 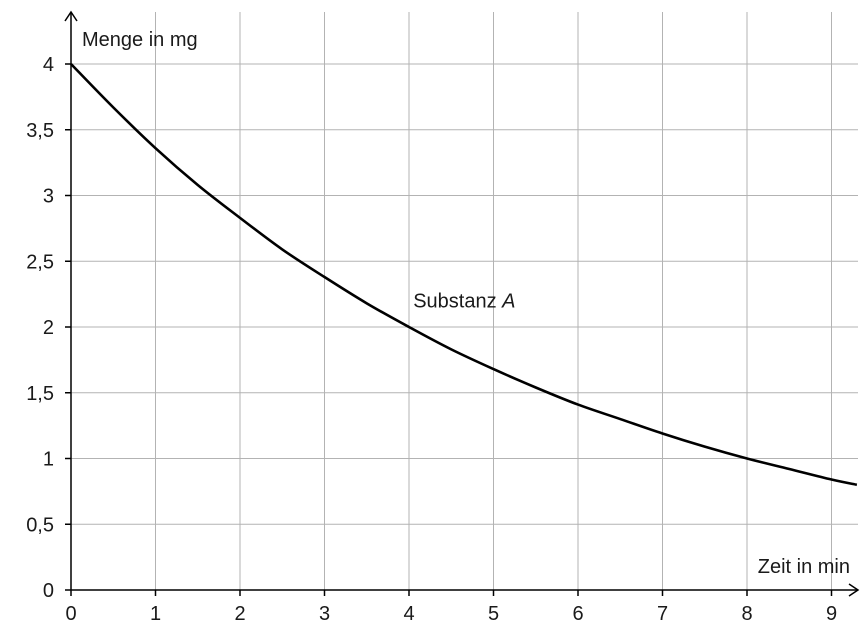 What do you see at coordinates (48, 65) in the screenshot?
I see `y-tick-label-4: 4` at bounding box center [48, 65].